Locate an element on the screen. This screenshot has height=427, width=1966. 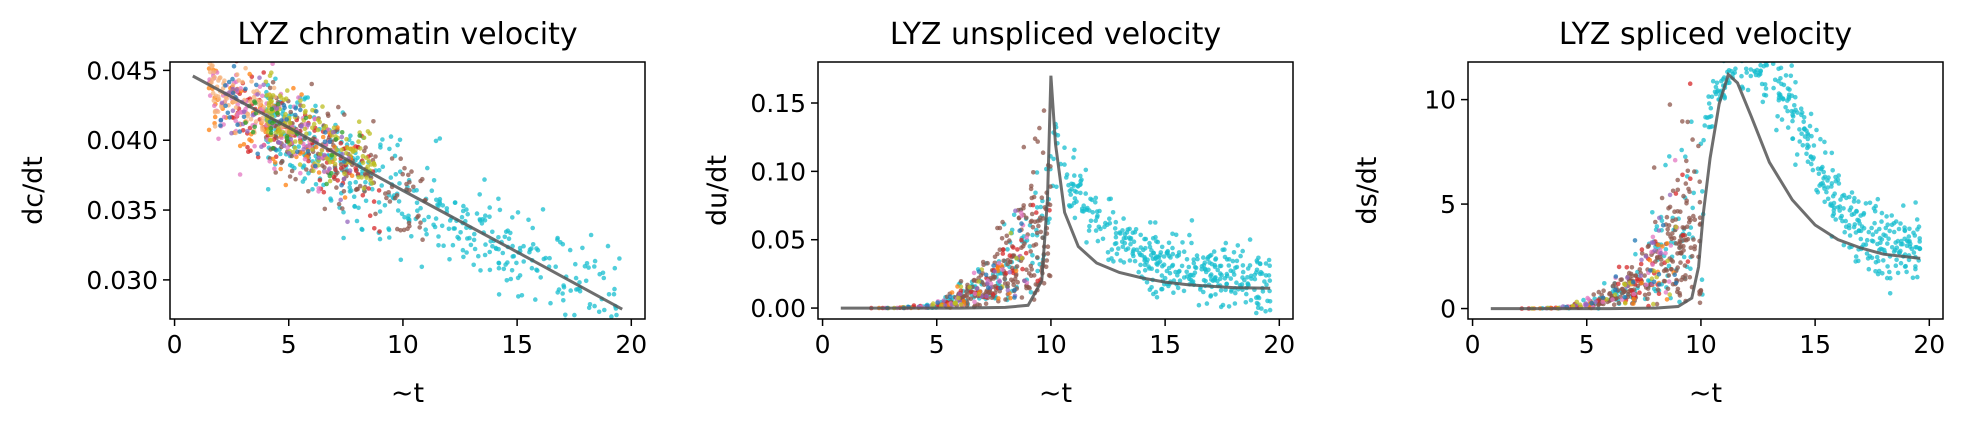
x-tick-label: 5 is located at coordinates (289, 344).